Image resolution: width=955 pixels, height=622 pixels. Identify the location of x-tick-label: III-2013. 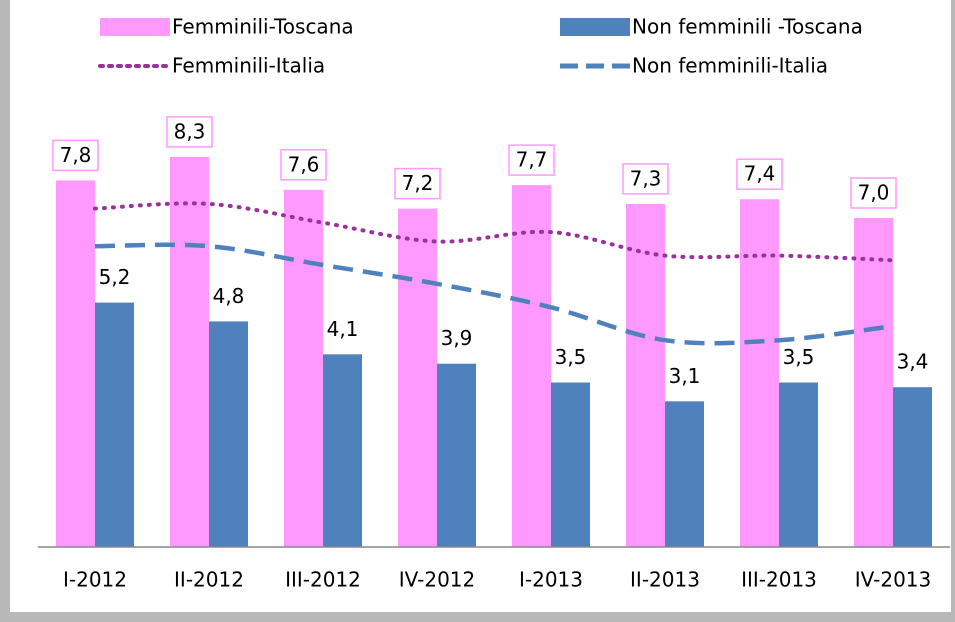
(779, 580).